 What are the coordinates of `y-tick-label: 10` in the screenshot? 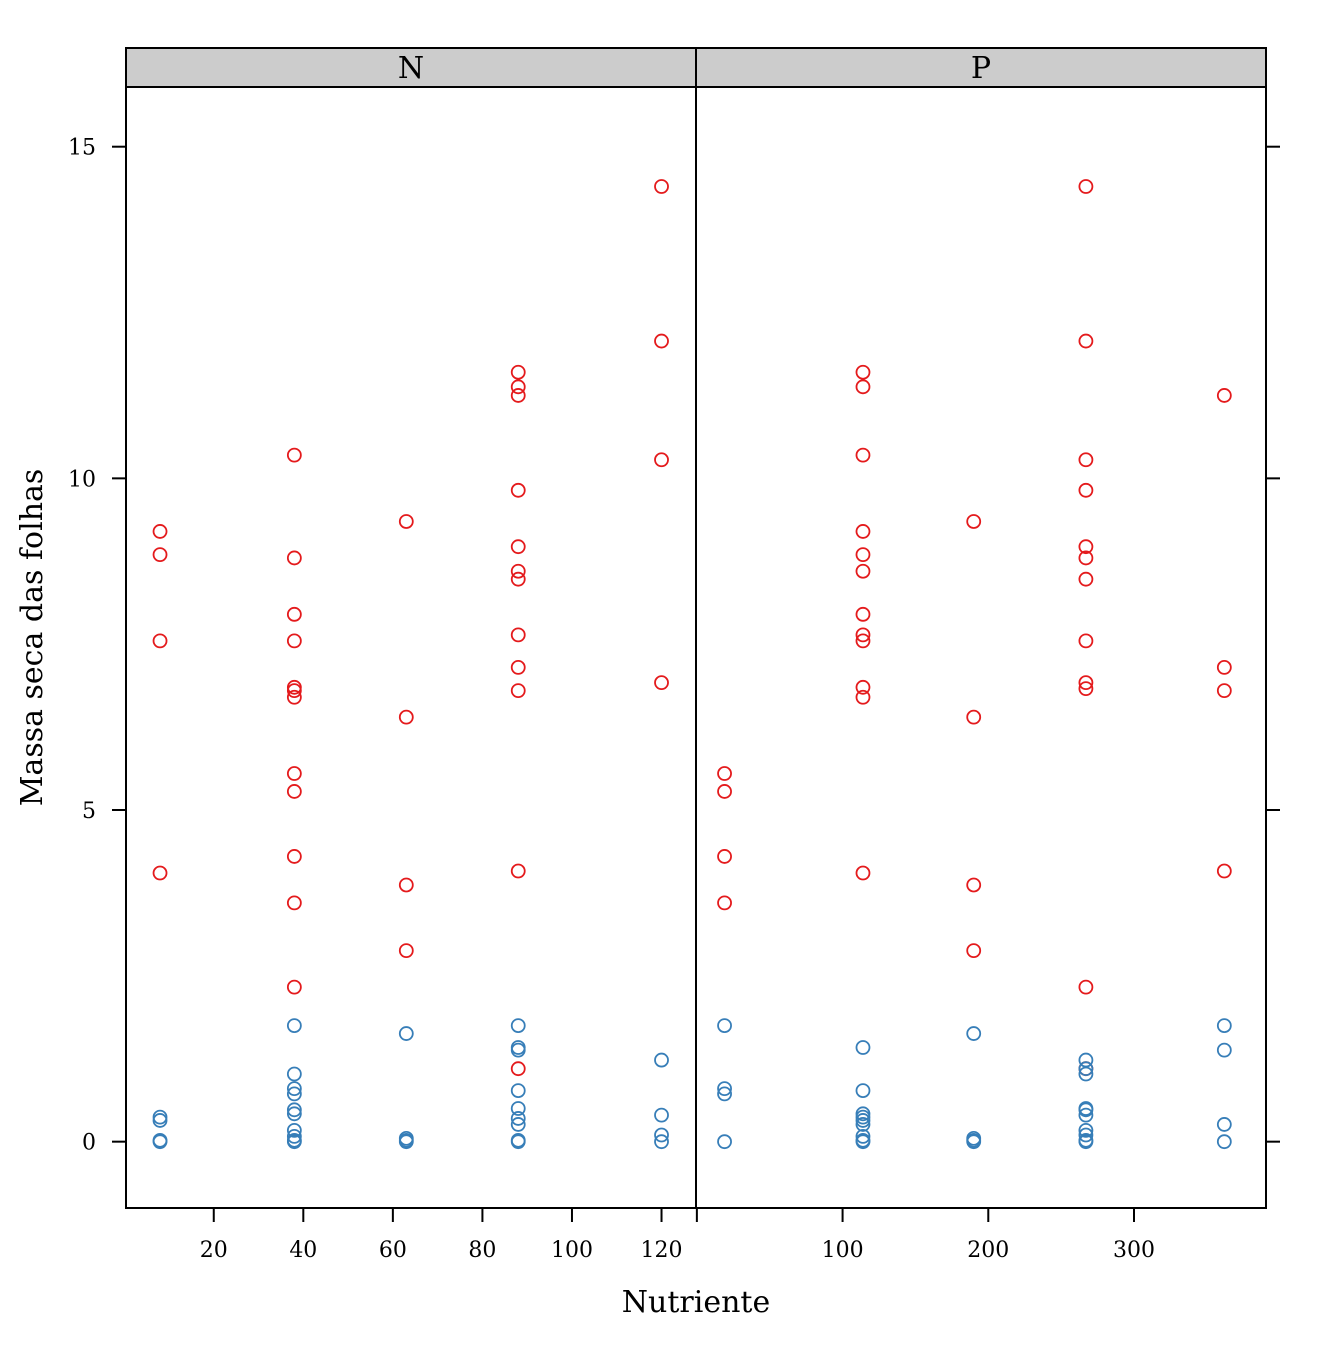 It's located at (82, 479).